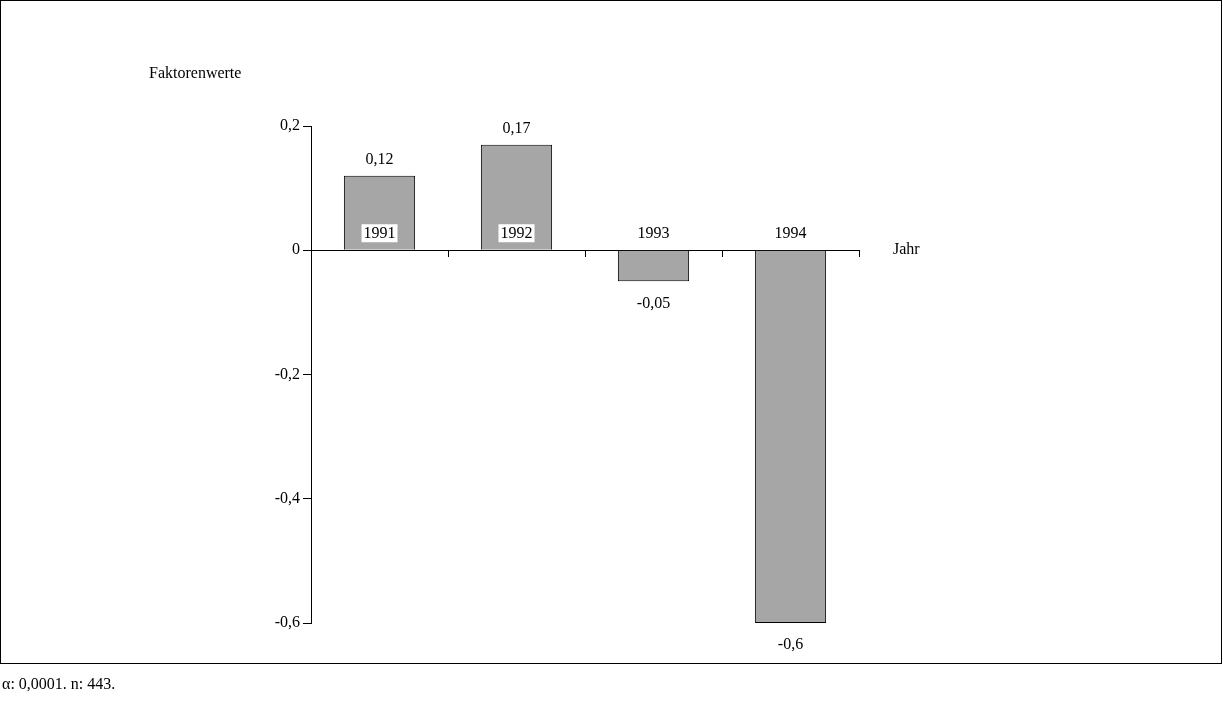 This screenshot has width=1223, height=718. Describe the element at coordinates (516, 127) in the screenshot. I see `data-label: 0,17` at that location.